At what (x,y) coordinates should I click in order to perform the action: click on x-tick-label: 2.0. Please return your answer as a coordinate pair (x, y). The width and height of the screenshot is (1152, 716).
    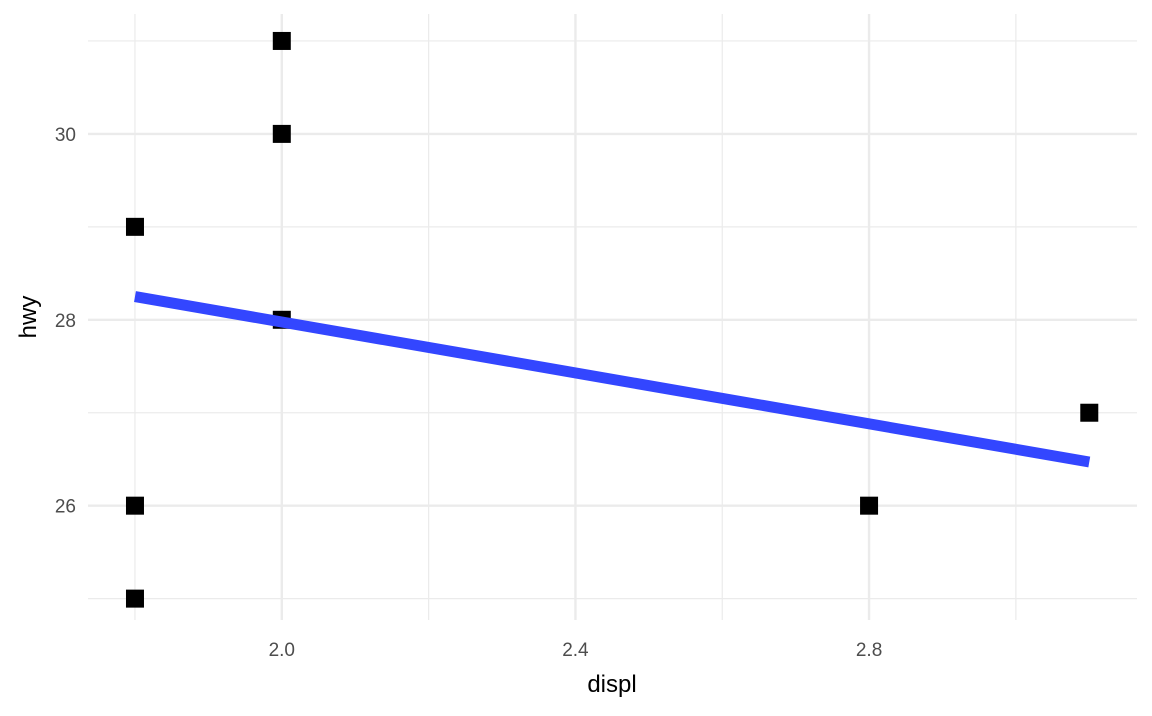
    Looking at the image, I should click on (282, 650).